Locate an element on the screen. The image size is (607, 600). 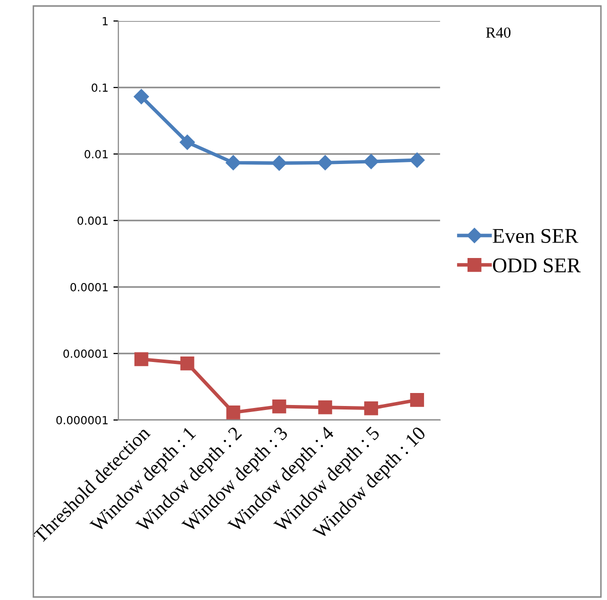
legend-label: ODD SER is located at coordinates (537, 265).